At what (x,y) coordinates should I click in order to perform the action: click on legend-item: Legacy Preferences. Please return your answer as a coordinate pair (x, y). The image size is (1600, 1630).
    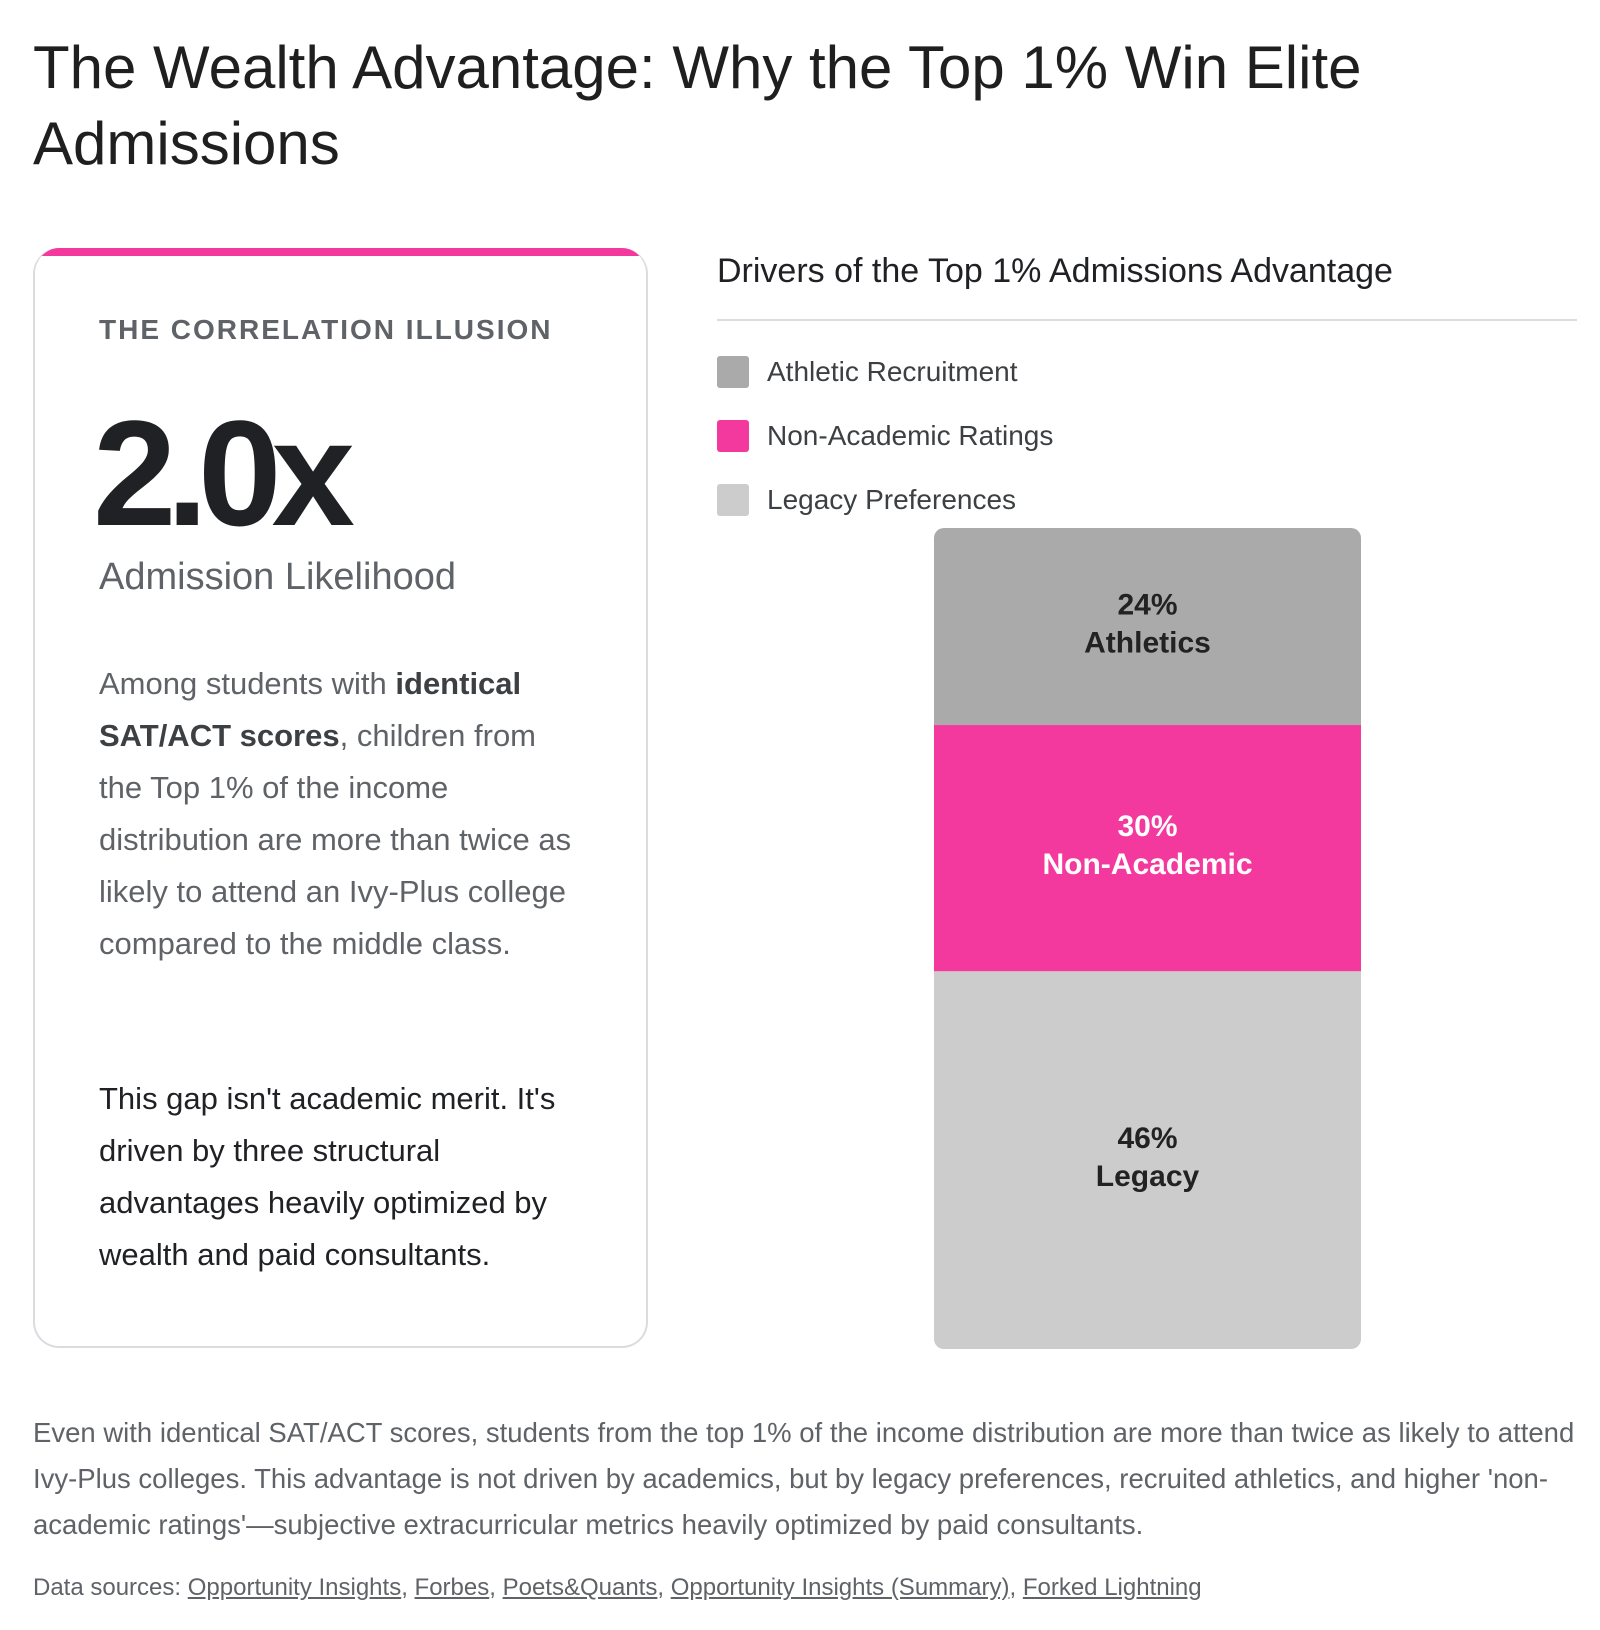
    Looking at the image, I should click on (866, 500).